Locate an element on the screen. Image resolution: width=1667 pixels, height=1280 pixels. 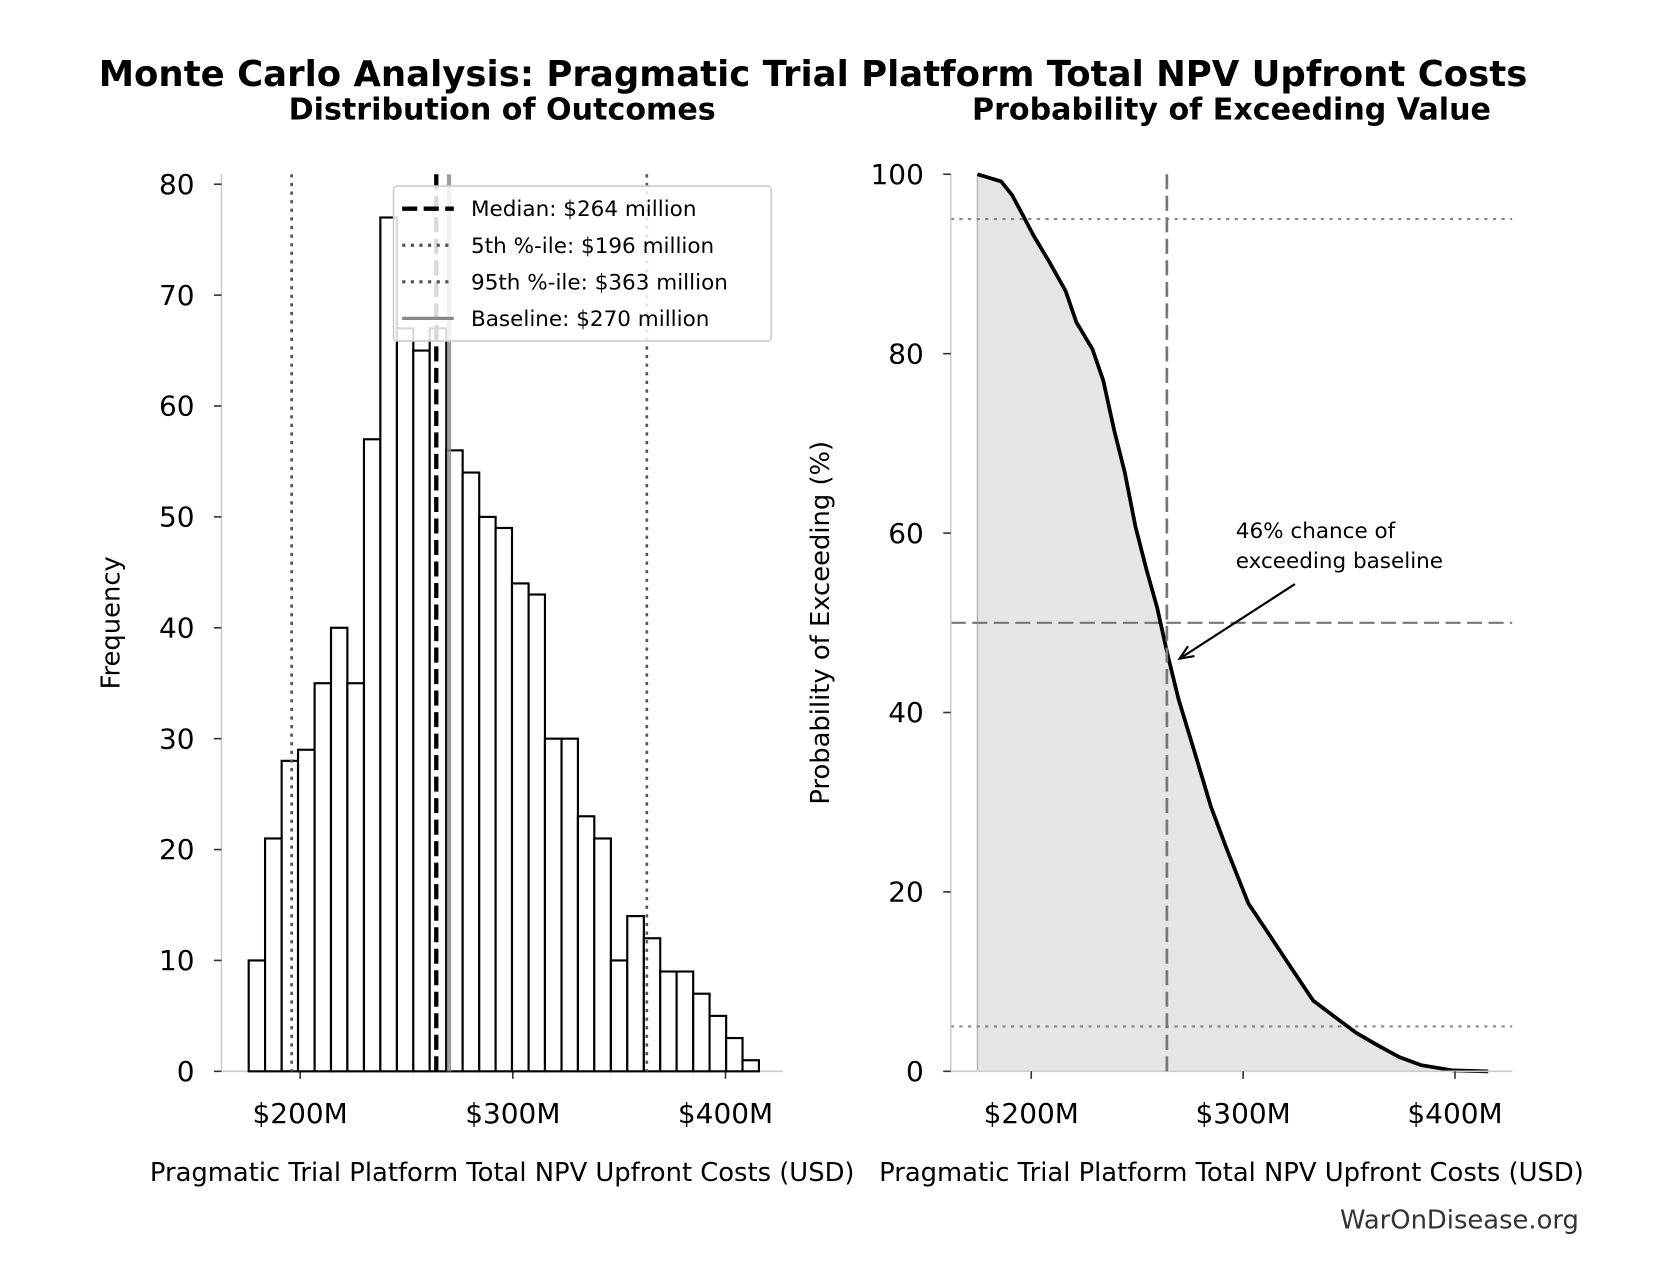
y-axis-label: Frequency is located at coordinates (111, 622).